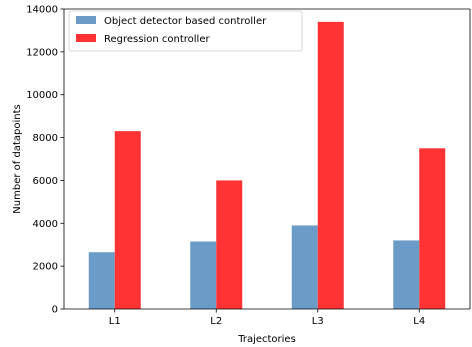 This screenshot has height=347, width=472. I want to click on legend-frame, so click(185, 31).